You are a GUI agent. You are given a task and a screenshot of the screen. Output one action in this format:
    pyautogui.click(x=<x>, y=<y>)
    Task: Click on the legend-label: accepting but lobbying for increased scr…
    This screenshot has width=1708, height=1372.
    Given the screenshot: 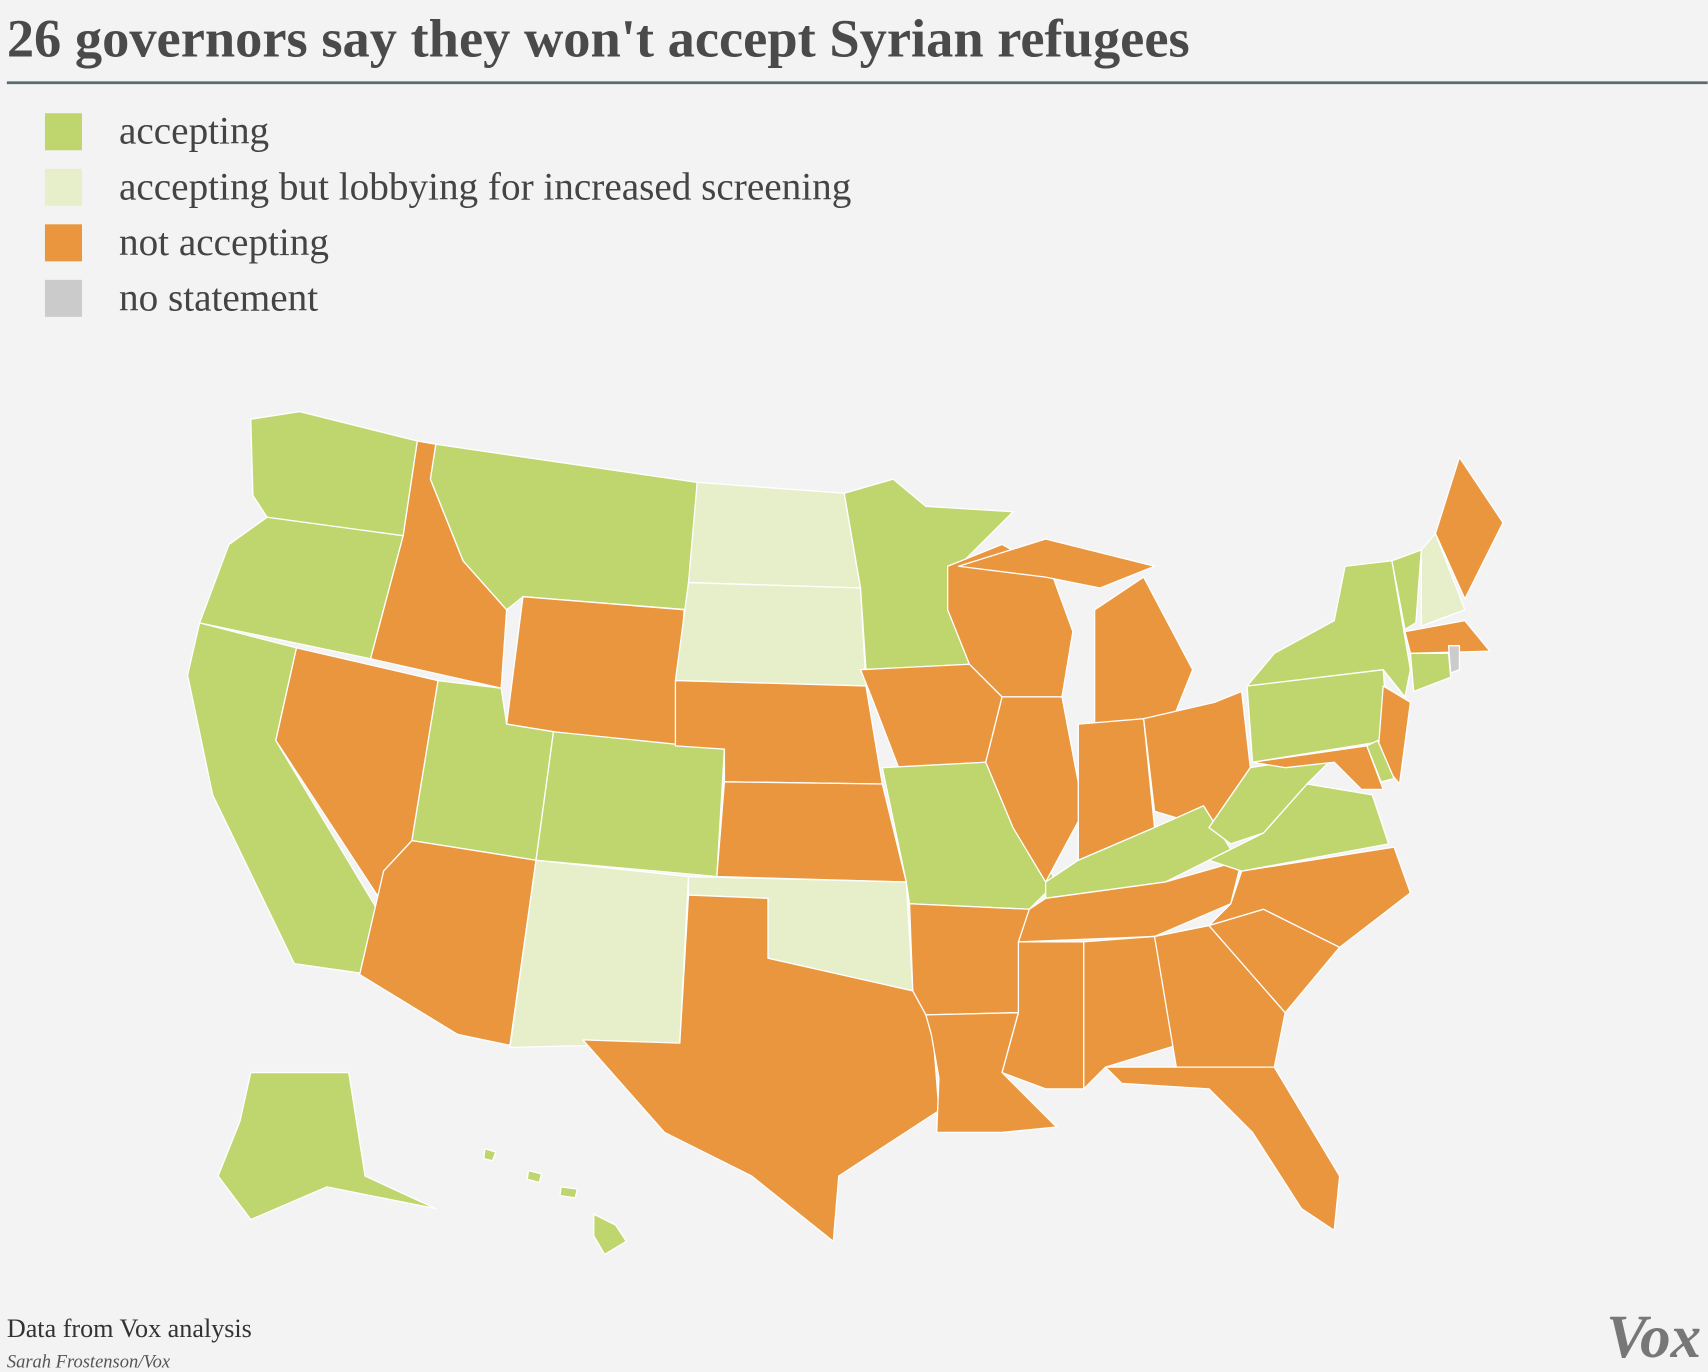 What is the action you would take?
    pyautogui.click(x=485, y=186)
    